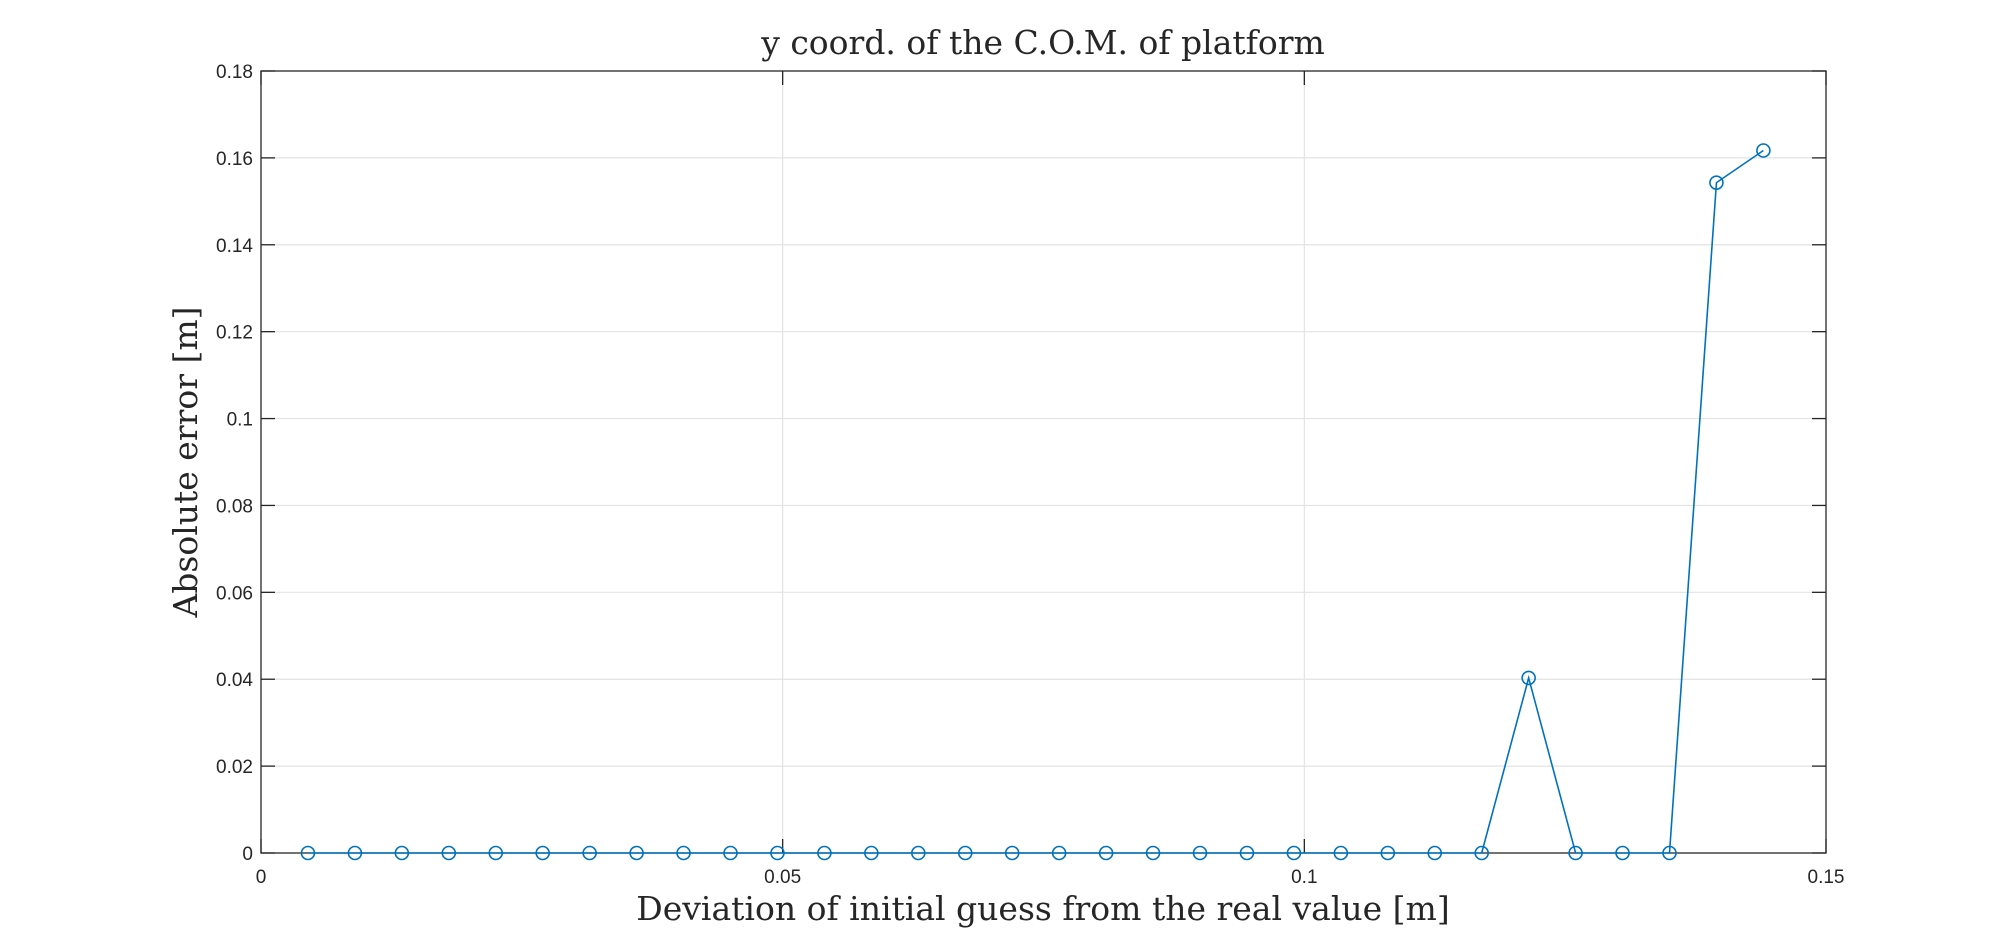  What do you see at coordinates (1304, 877) in the screenshot?
I see `x-tick-label: 0.1` at bounding box center [1304, 877].